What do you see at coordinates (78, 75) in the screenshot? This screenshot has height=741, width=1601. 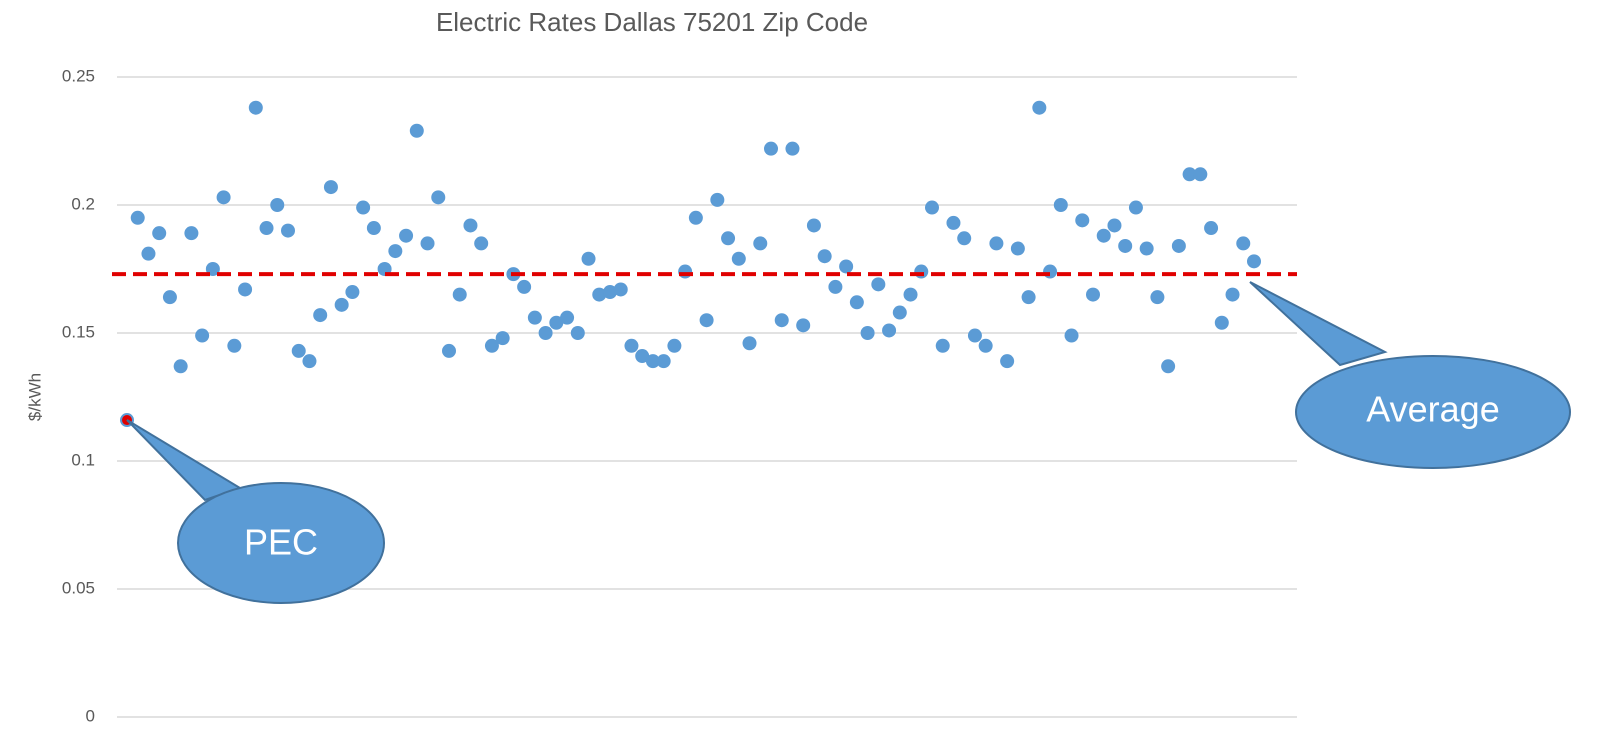 I see `y-tick-label: 0.25` at bounding box center [78, 75].